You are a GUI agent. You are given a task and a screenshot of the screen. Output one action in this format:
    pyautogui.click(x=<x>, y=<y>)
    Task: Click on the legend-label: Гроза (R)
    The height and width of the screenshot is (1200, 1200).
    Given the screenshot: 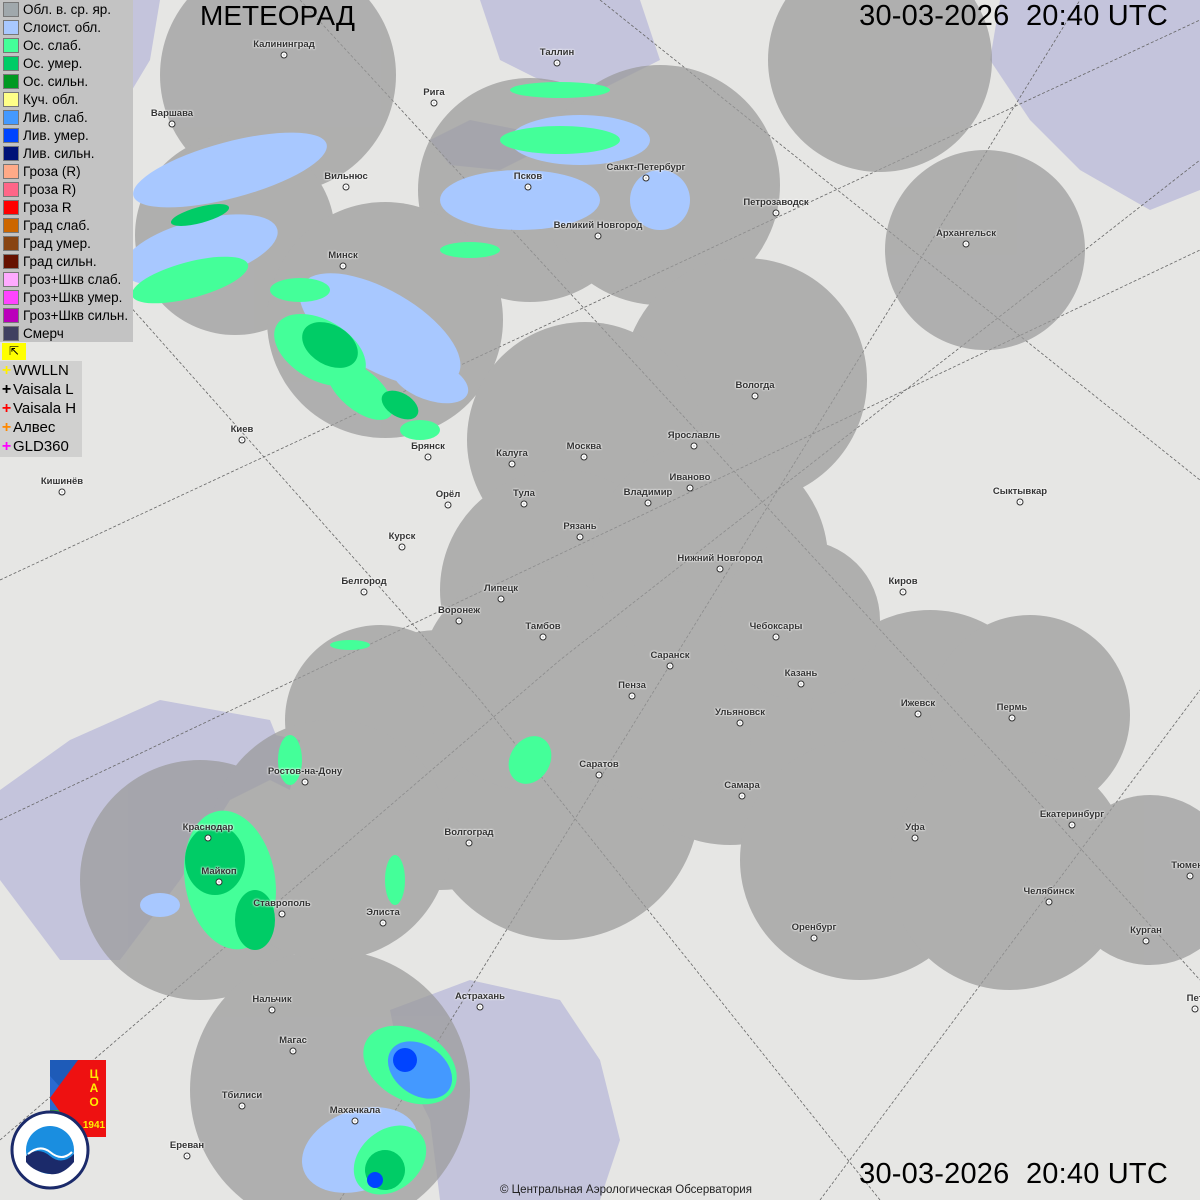 What is the action you would take?
    pyautogui.click(x=52, y=171)
    